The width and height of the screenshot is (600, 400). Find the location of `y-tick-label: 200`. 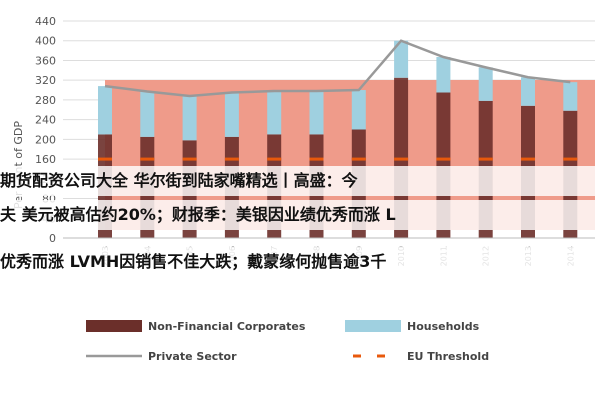

y-tick-label: 200 is located at coordinates (45, 139).